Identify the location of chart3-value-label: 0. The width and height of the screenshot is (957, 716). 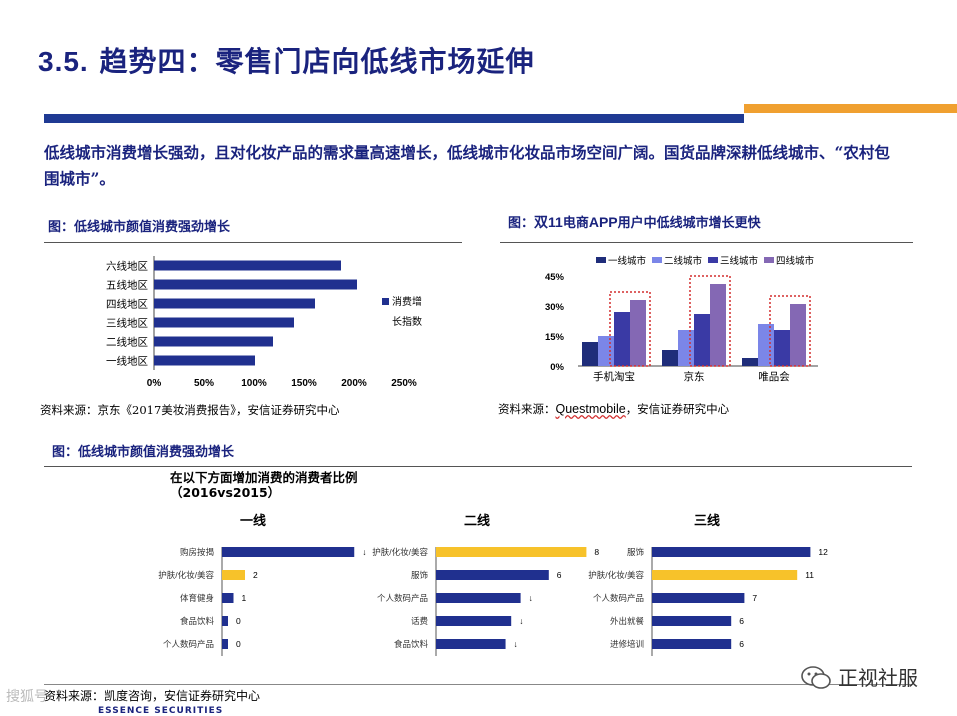
(238, 644).